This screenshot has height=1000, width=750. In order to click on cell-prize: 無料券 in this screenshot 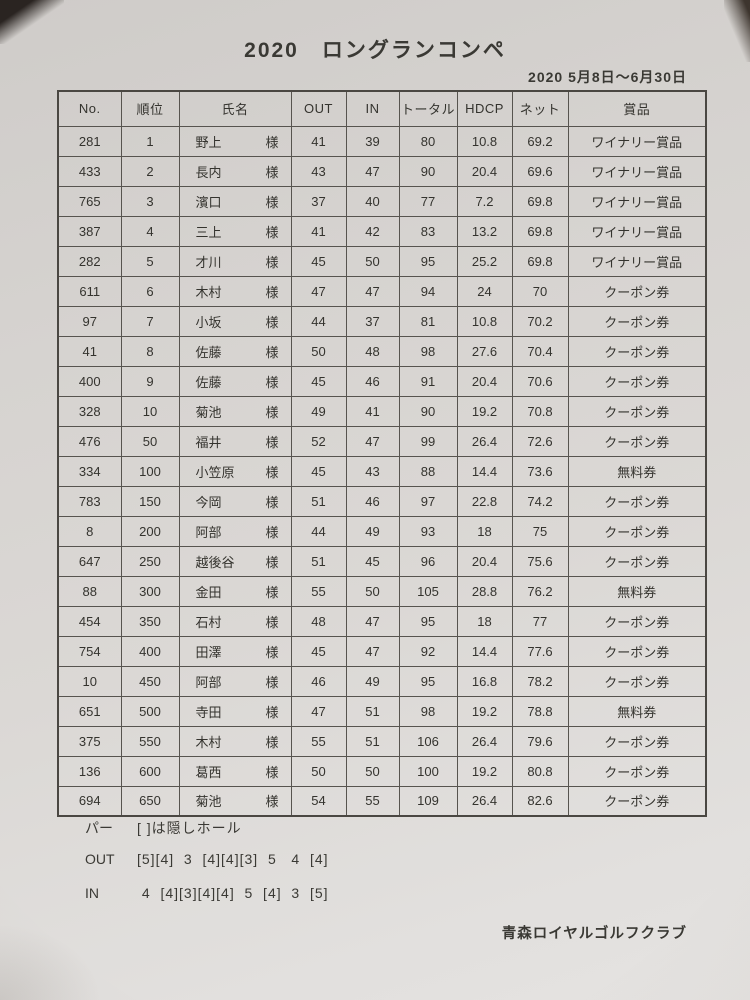, I will do `click(637, 471)`.